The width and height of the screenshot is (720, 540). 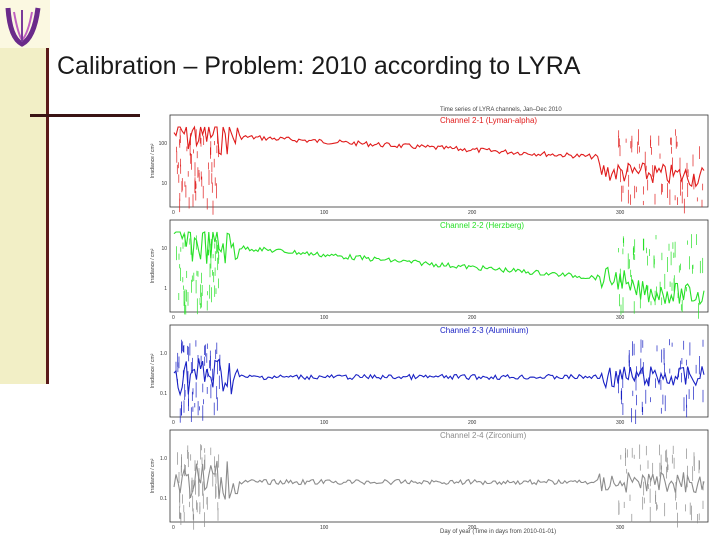 I want to click on panel-label: Channel 2-3 (Aluminium), so click(x=484, y=330).